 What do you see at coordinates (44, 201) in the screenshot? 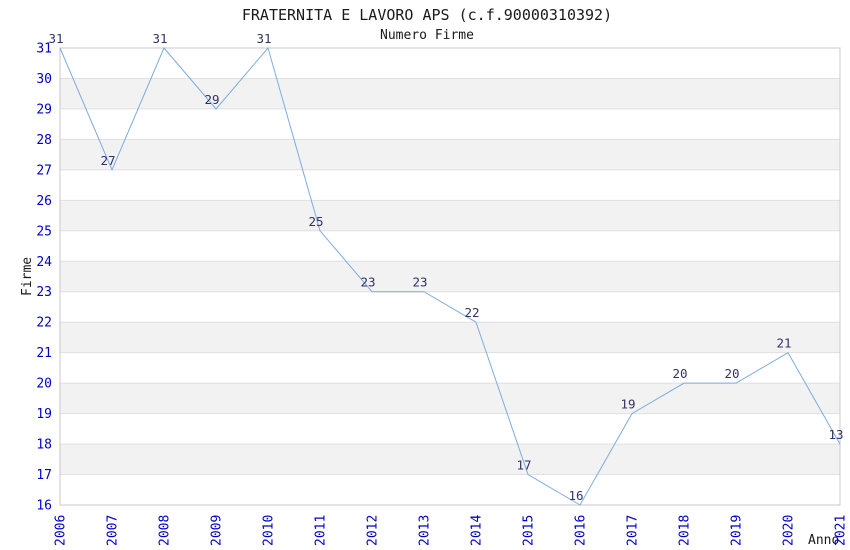
I see `y-tick-label: 26` at bounding box center [44, 201].